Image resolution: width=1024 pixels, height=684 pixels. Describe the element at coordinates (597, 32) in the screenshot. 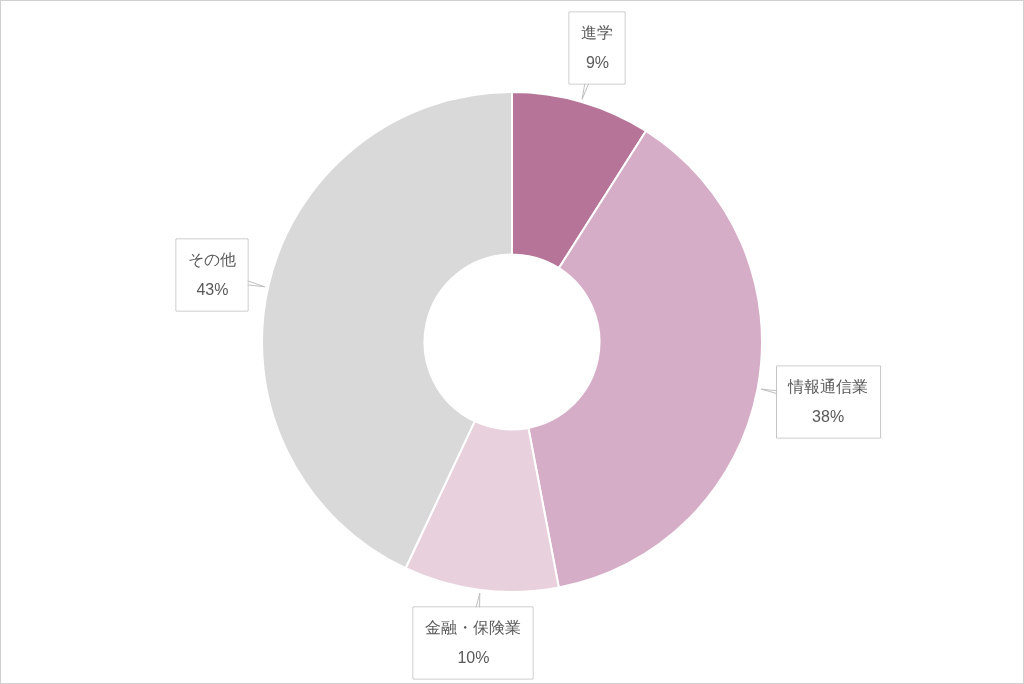

I see `slice-label: 進学` at that location.